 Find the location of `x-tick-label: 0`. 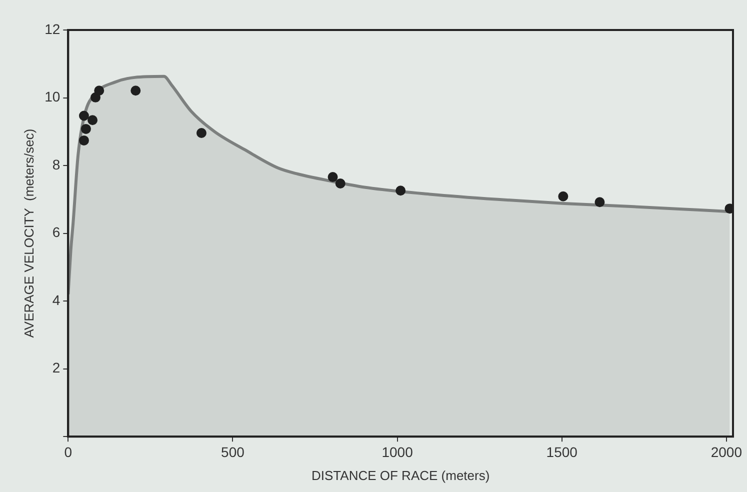

x-tick-label: 0 is located at coordinates (68, 452).